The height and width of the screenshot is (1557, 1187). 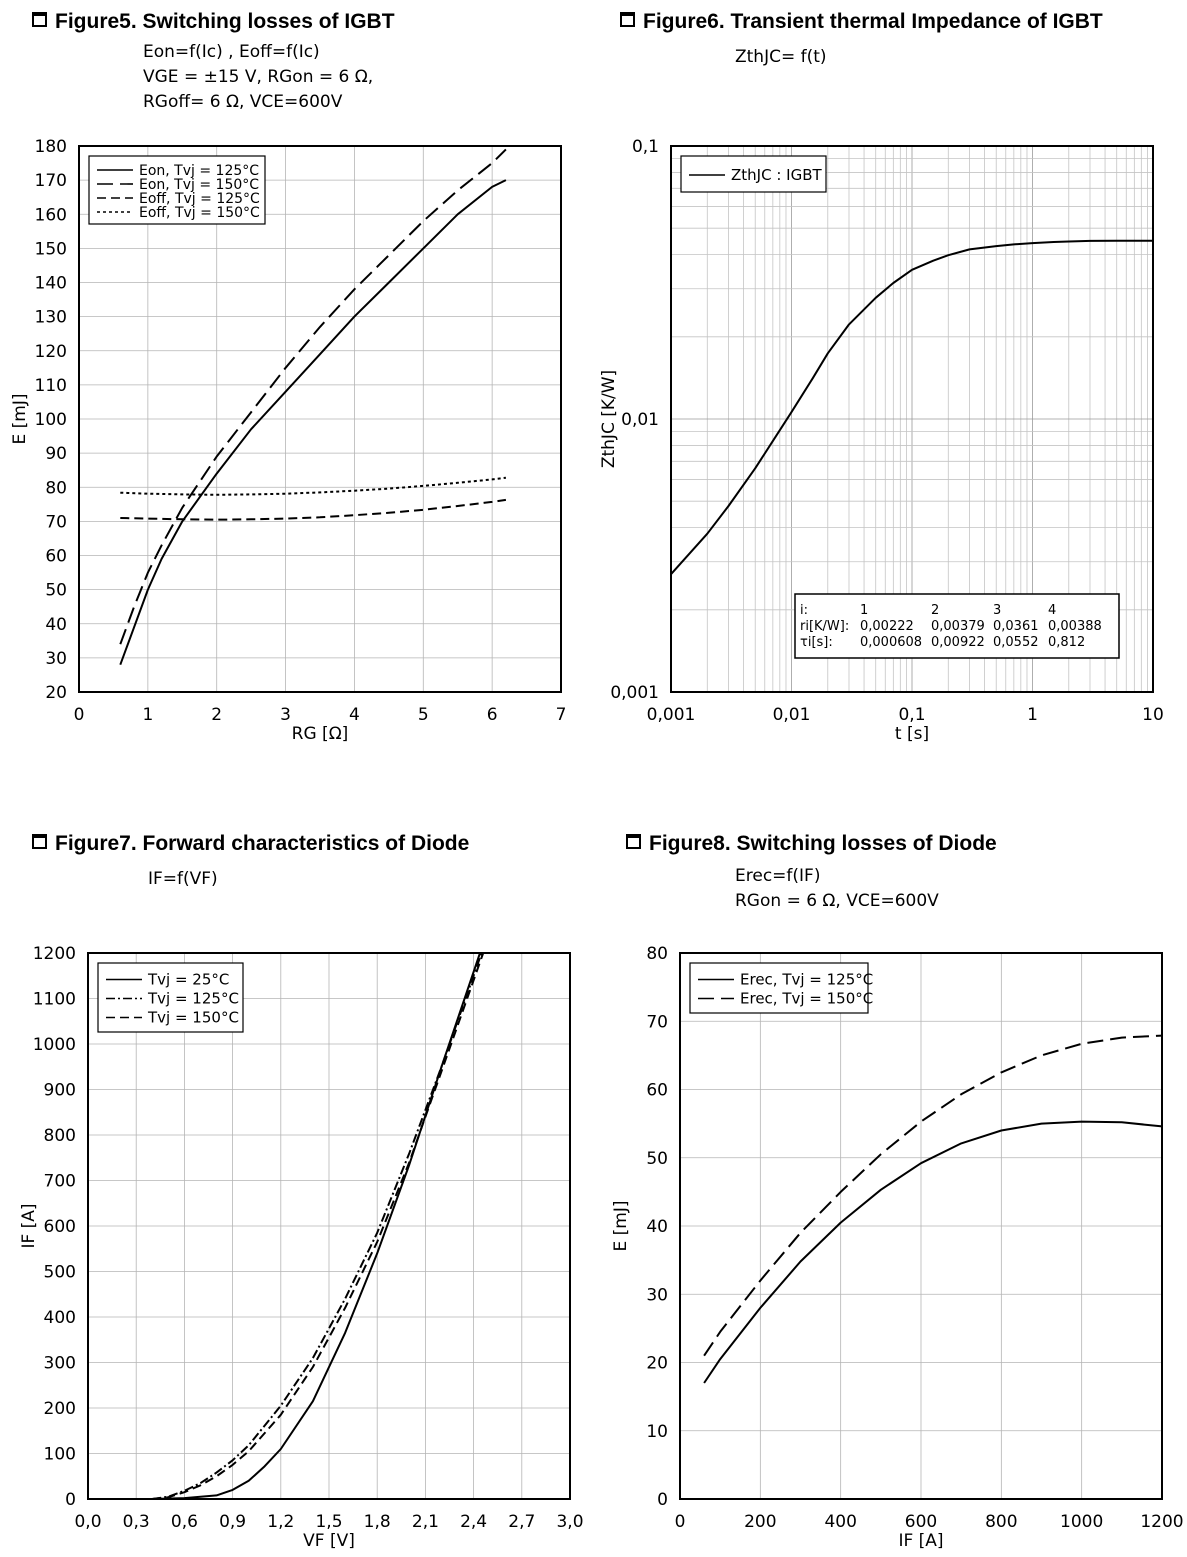 I want to click on figure7-subtitle-1: IF=f(VF), so click(x=183, y=879).